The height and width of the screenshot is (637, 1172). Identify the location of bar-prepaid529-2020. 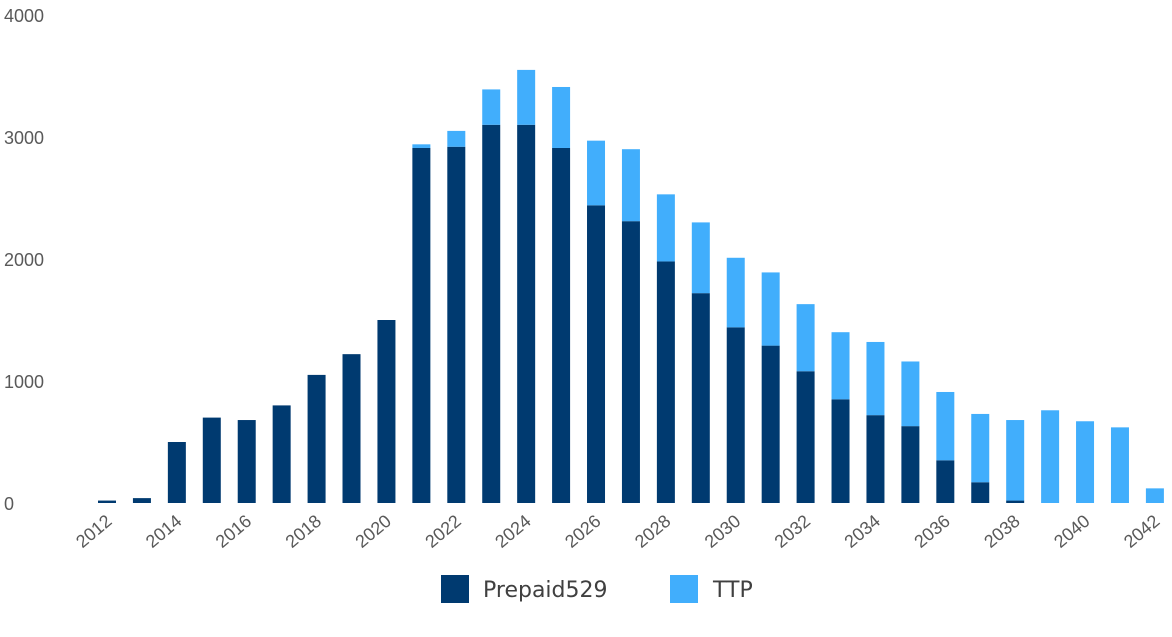
(386, 411).